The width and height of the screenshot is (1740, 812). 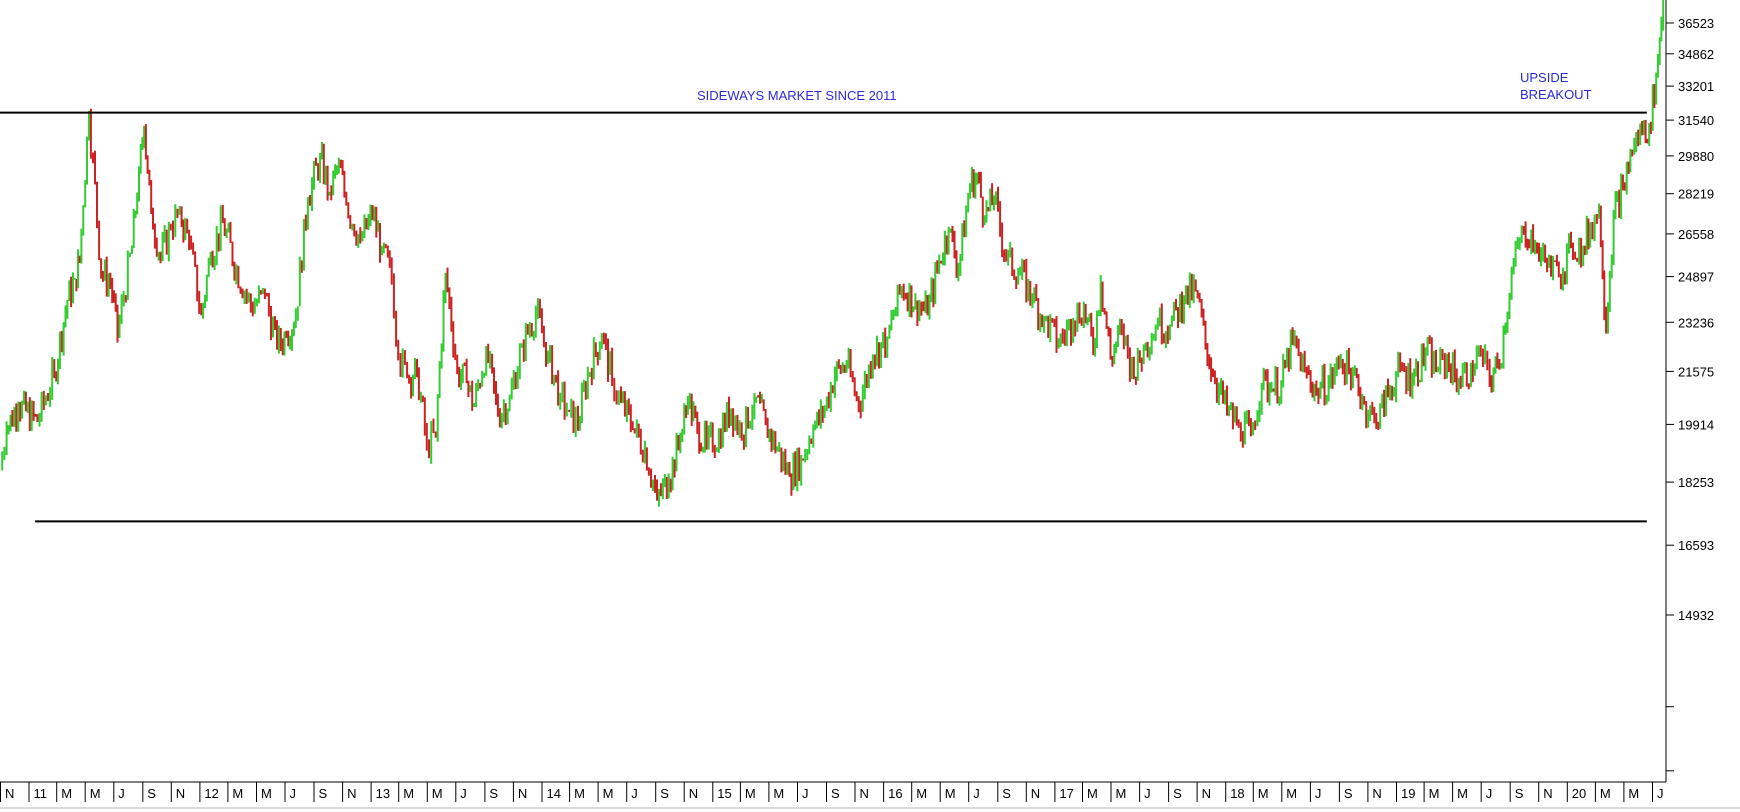 What do you see at coordinates (554, 793) in the screenshot?
I see `x-tick-label: 14` at bounding box center [554, 793].